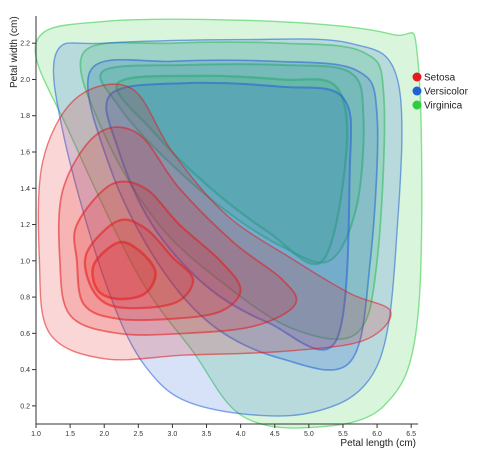  Describe the element at coordinates (138, 434) in the screenshot. I see `x-tick-label: 2.5` at that location.